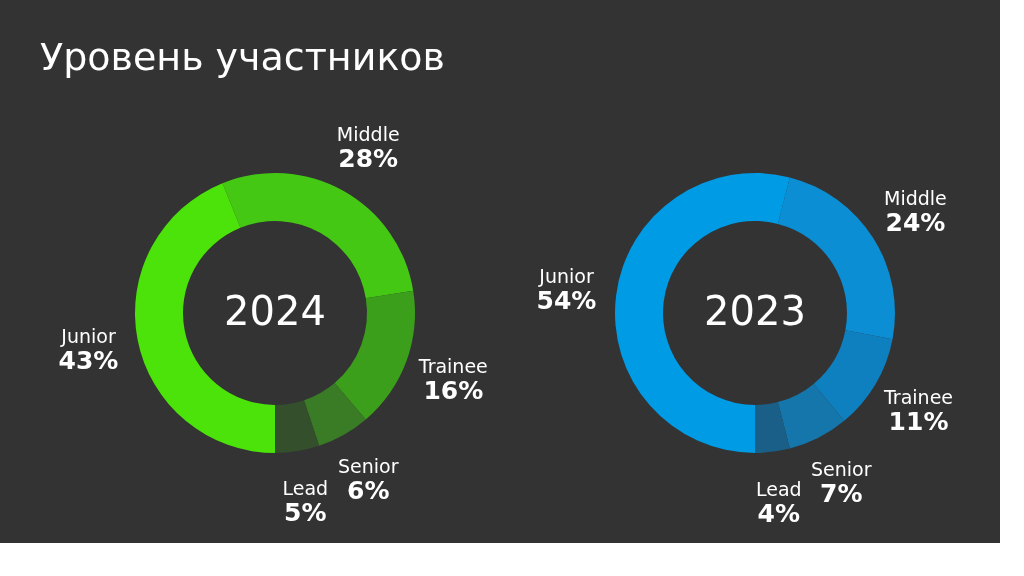 This screenshot has width=1024, height=576. What do you see at coordinates (566, 301) in the screenshot?
I see `data-label: 54%` at bounding box center [566, 301].